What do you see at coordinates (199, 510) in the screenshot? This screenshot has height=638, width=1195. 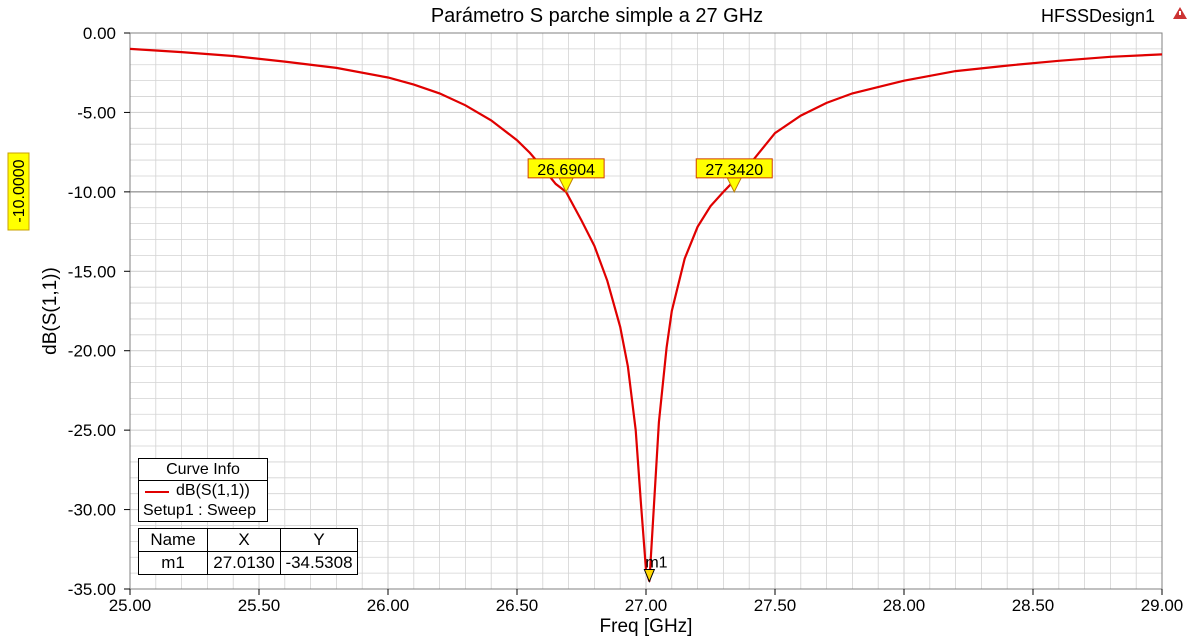 I see `legend-setup: Setup1 : Sweep` at bounding box center [199, 510].